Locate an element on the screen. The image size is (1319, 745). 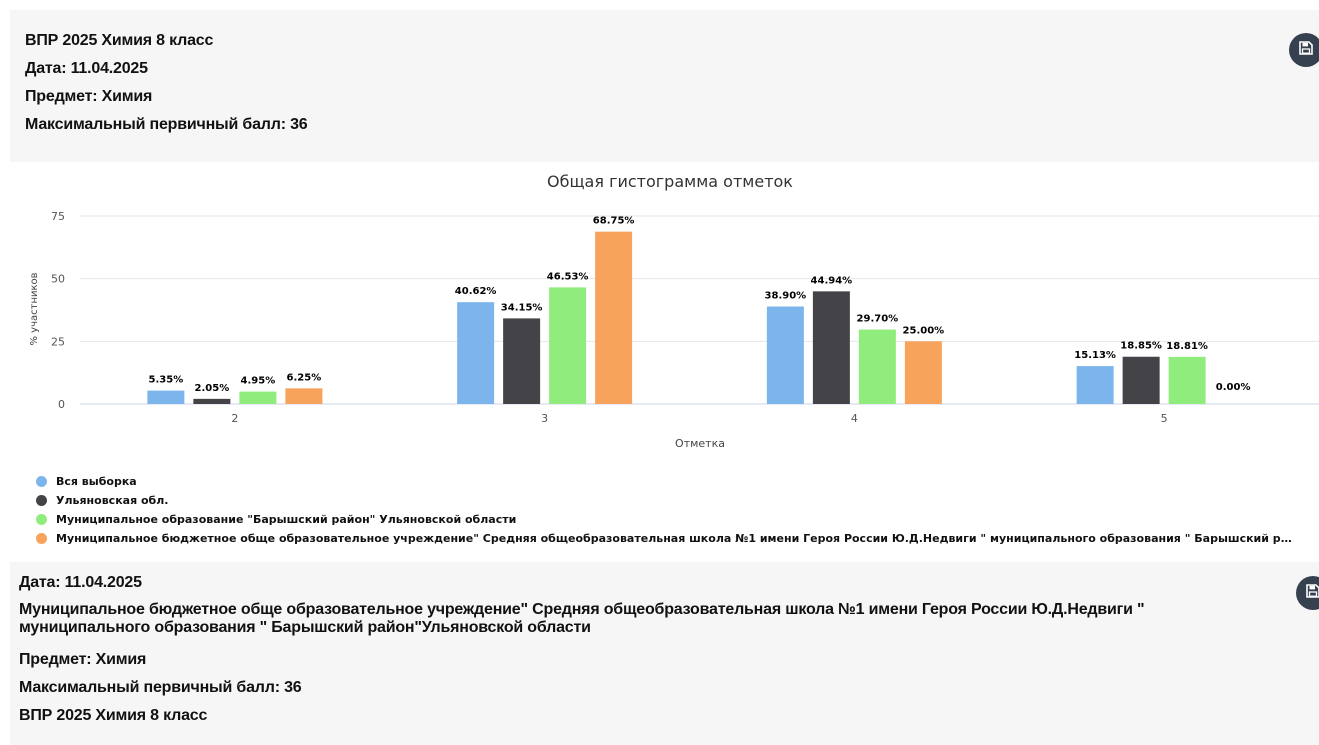
y-axis-title: % участников is located at coordinates (34, 308).